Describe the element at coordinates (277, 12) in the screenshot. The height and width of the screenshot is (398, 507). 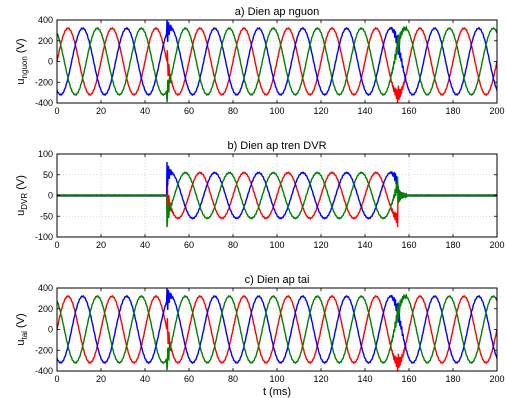
I see `chart-title: a) Dien ap nguon` at that location.